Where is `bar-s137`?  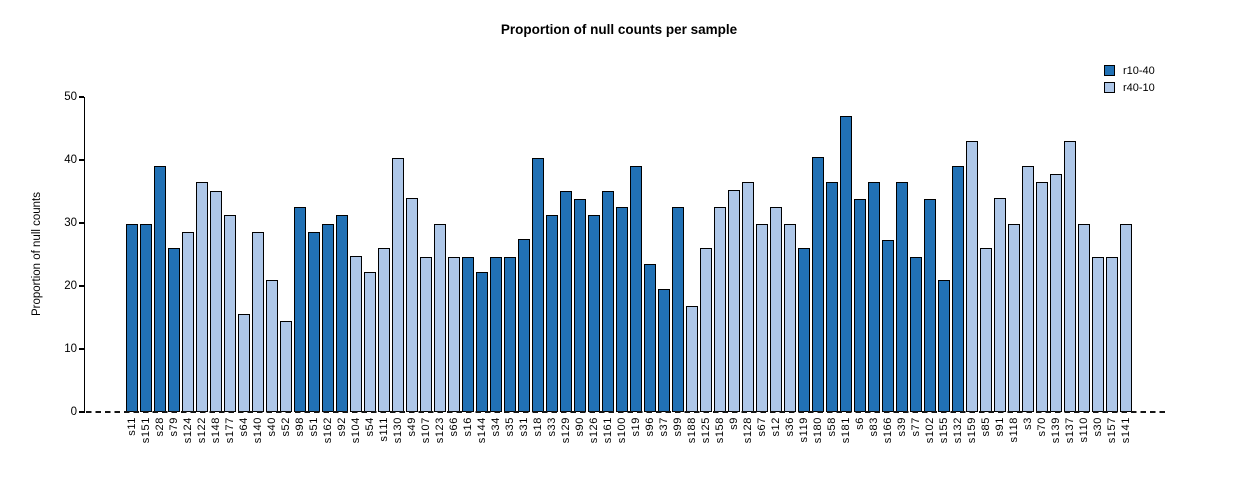 bar-s137 is located at coordinates (1070, 276).